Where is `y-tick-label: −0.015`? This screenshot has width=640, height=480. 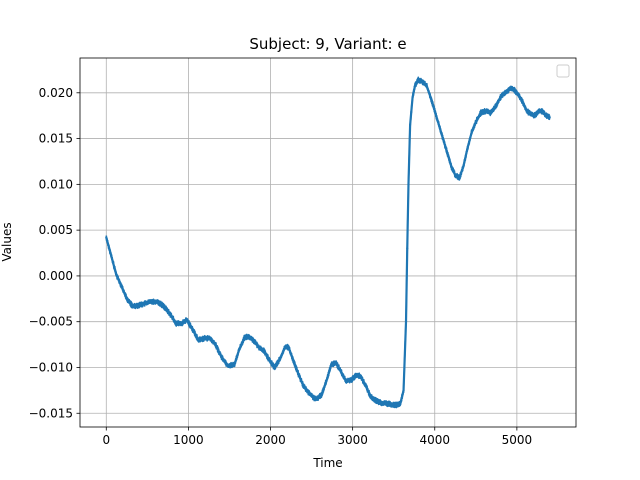
y-tick-label: −0.015 is located at coordinates (51, 413).